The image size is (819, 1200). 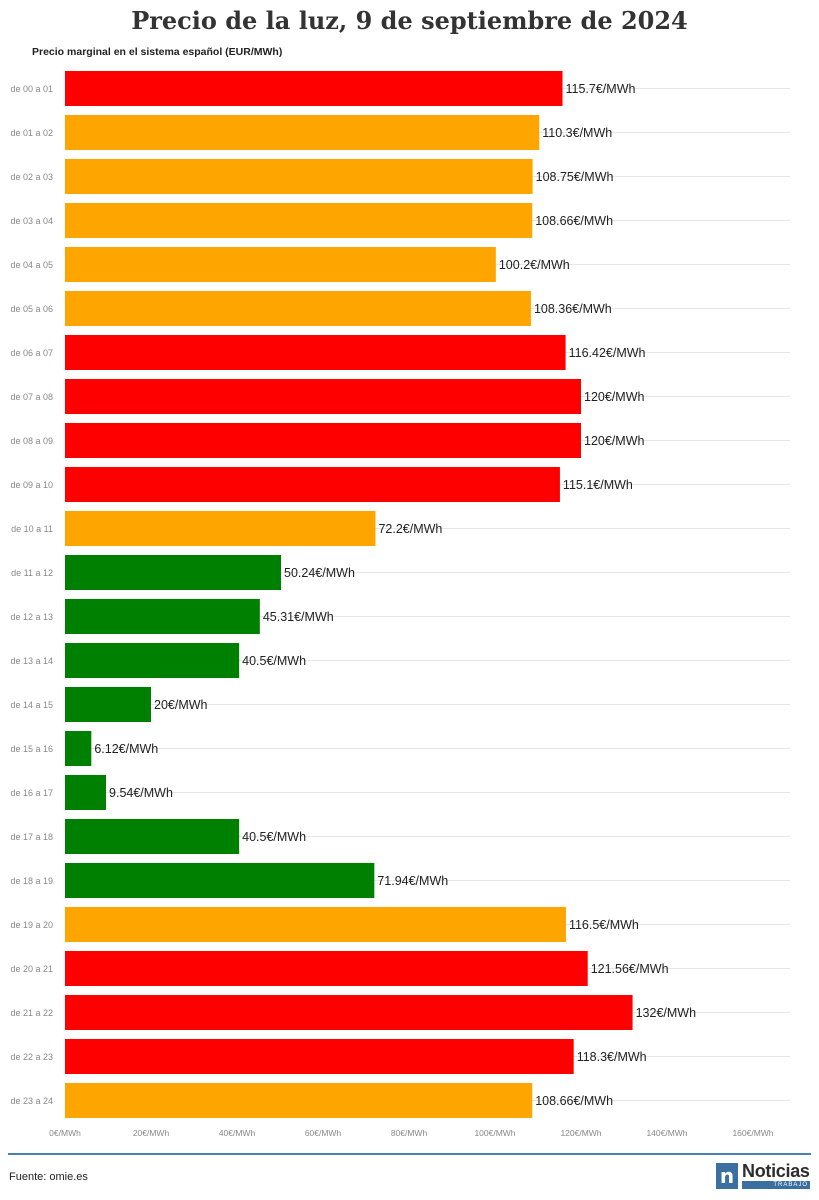 What do you see at coordinates (494, 1133) in the screenshot?
I see `x-tick-label: 100€/MWh` at bounding box center [494, 1133].